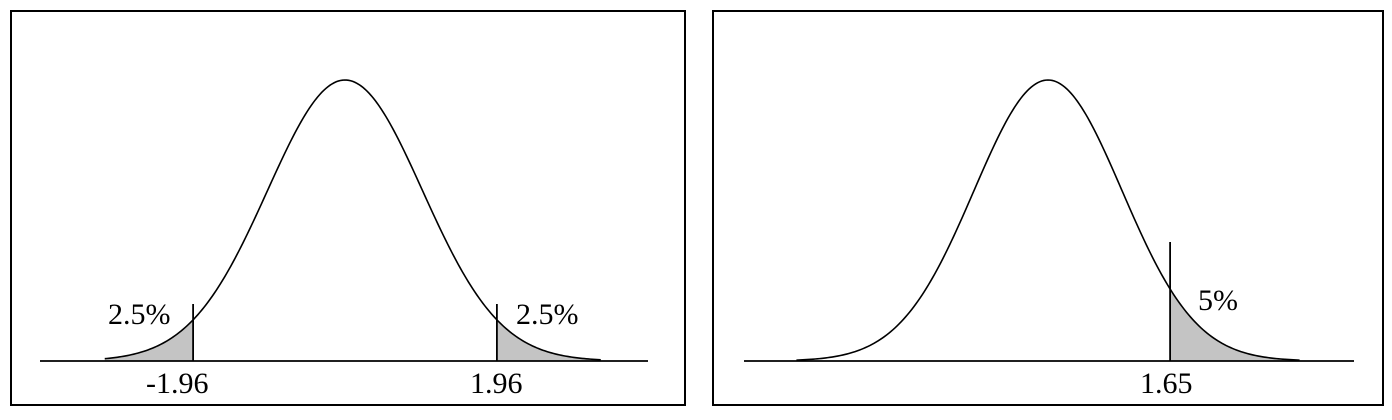 This screenshot has width=1392, height=420. What do you see at coordinates (149, 340) in the screenshot?
I see `left-tail-shading` at bounding box center [149, 340].